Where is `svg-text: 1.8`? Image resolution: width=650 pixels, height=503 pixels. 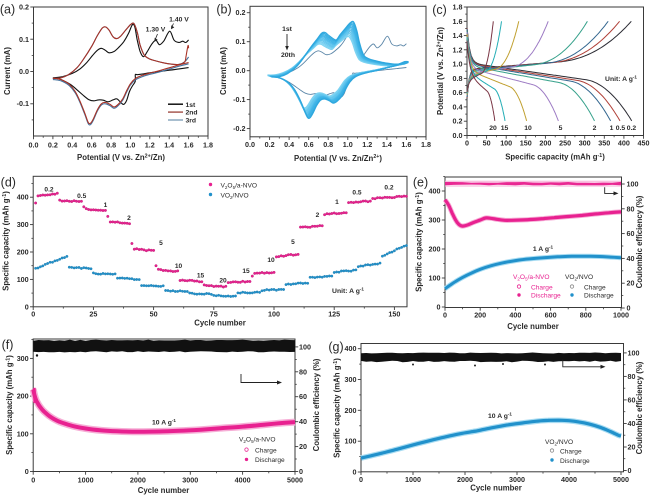
svg-text: 1.8 is located at coordinates (426, 144).